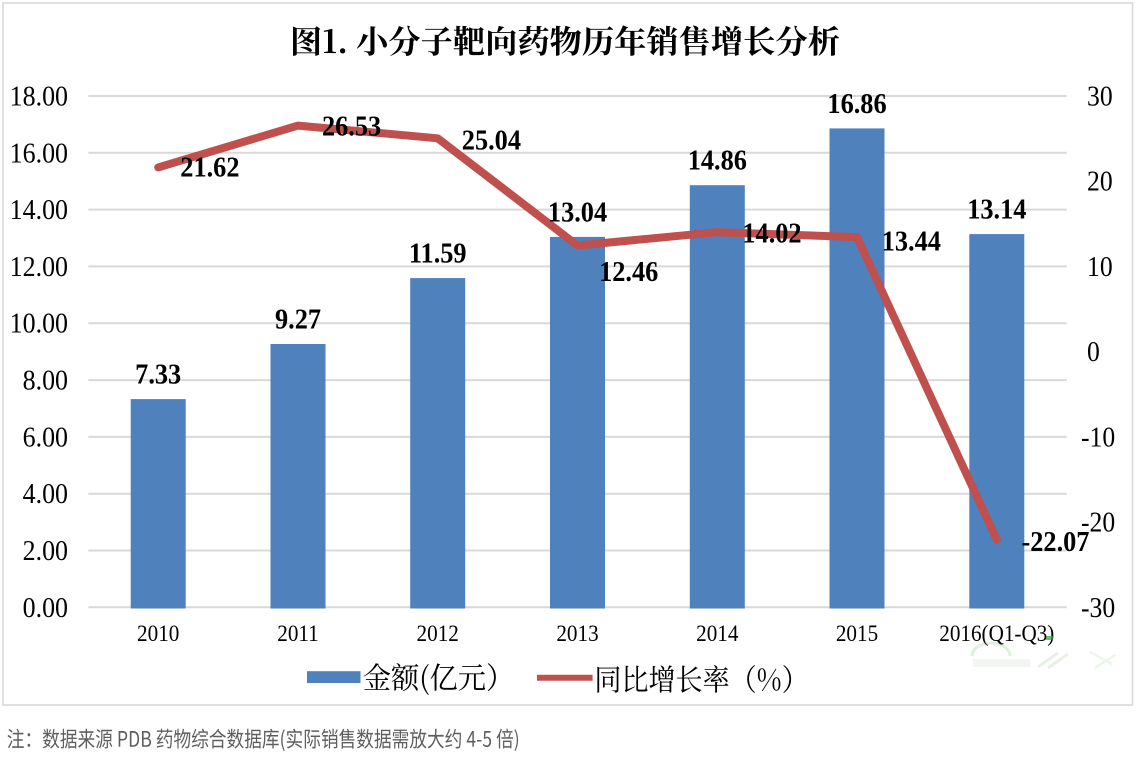  What do you see at coordinates (39, 152) in the screenshot?
I see `svg-text: 16.00` at bounding box center [39, 152].